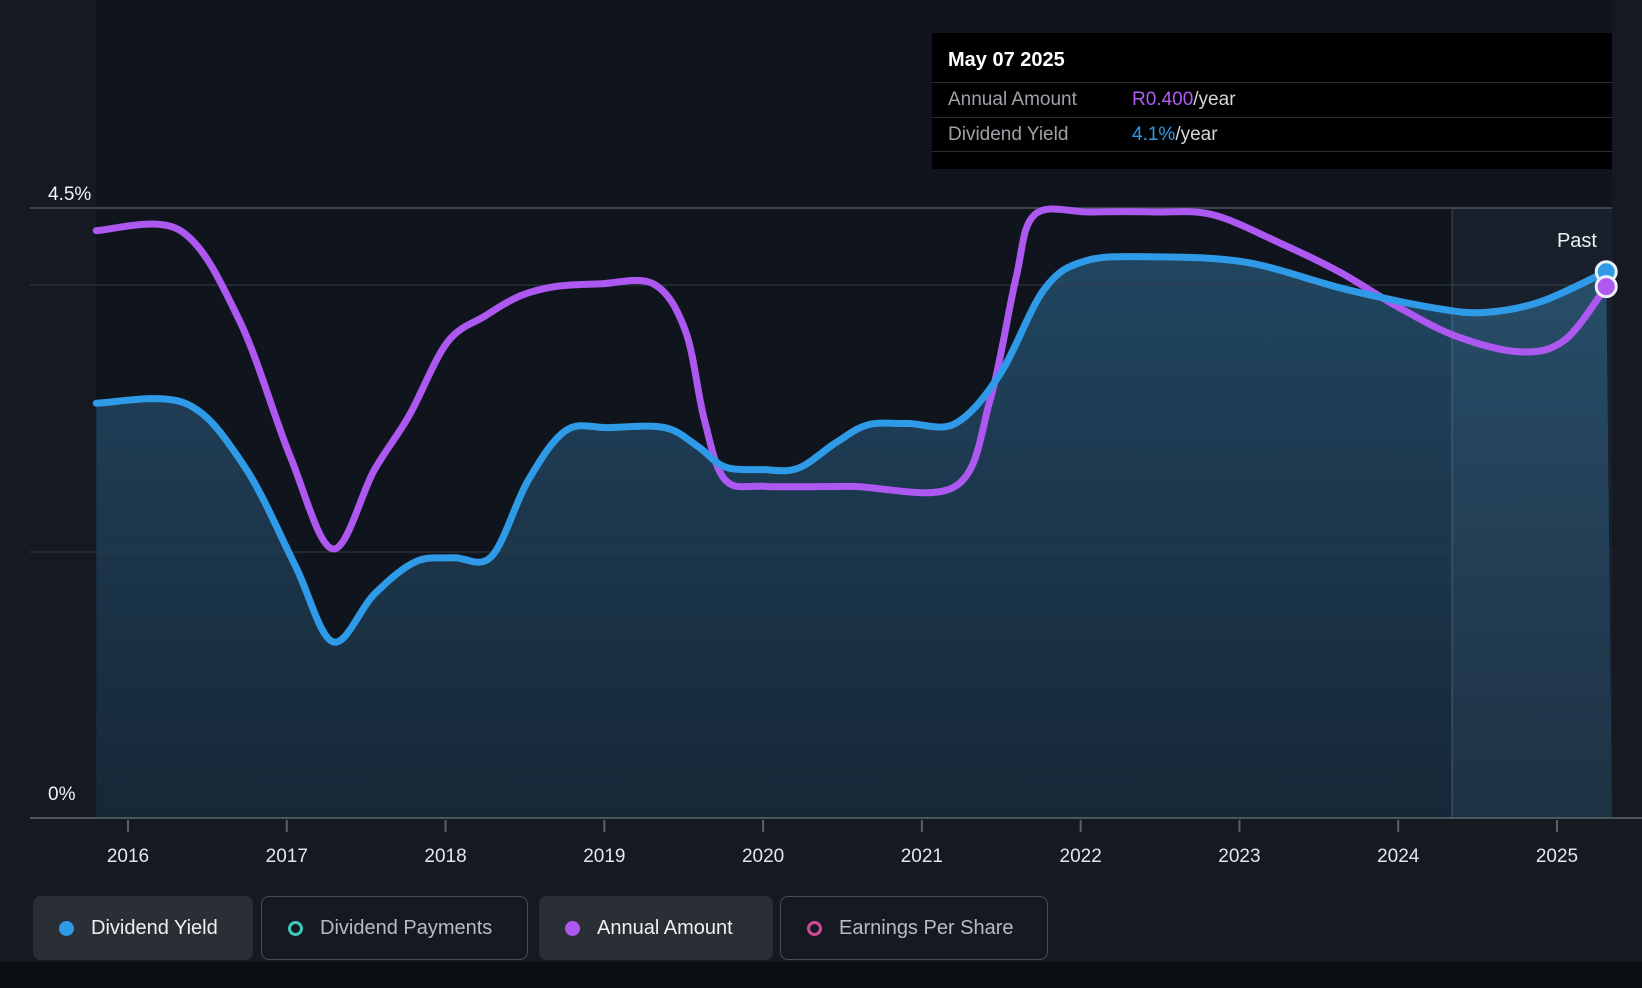 This screenshot has width=1642, height=988. What do you see at coordinates (1154, 134) in the screenshot?
I see `tooltip-value: 4.1%` at bounding box center [1154, 134].